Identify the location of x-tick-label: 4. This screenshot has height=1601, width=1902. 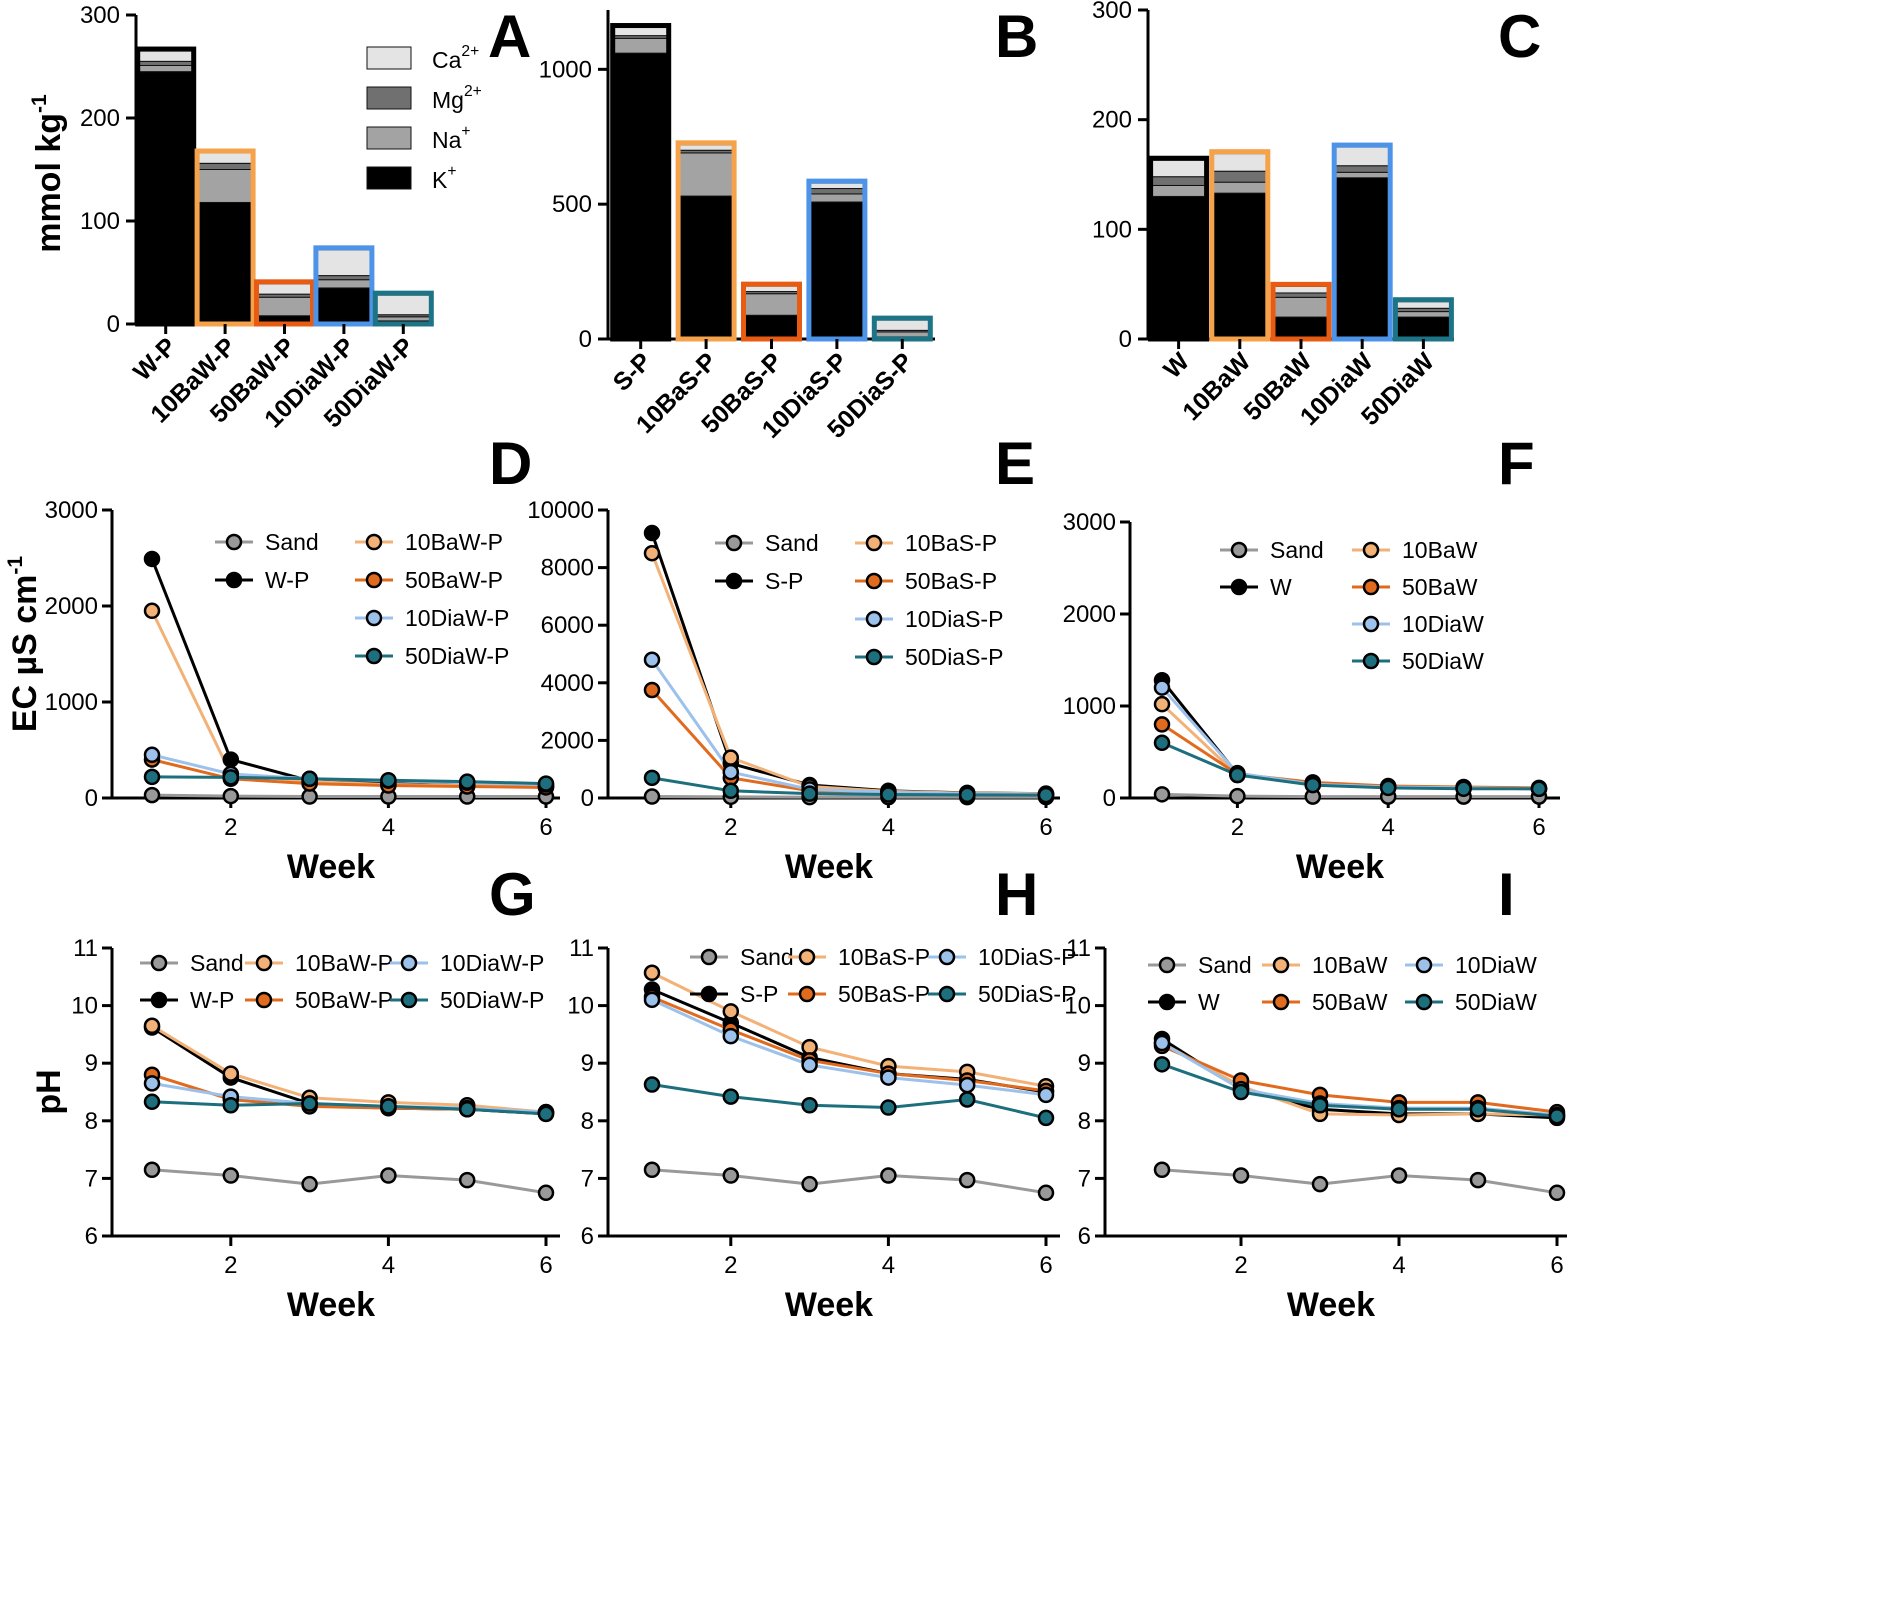
(388, 1265).